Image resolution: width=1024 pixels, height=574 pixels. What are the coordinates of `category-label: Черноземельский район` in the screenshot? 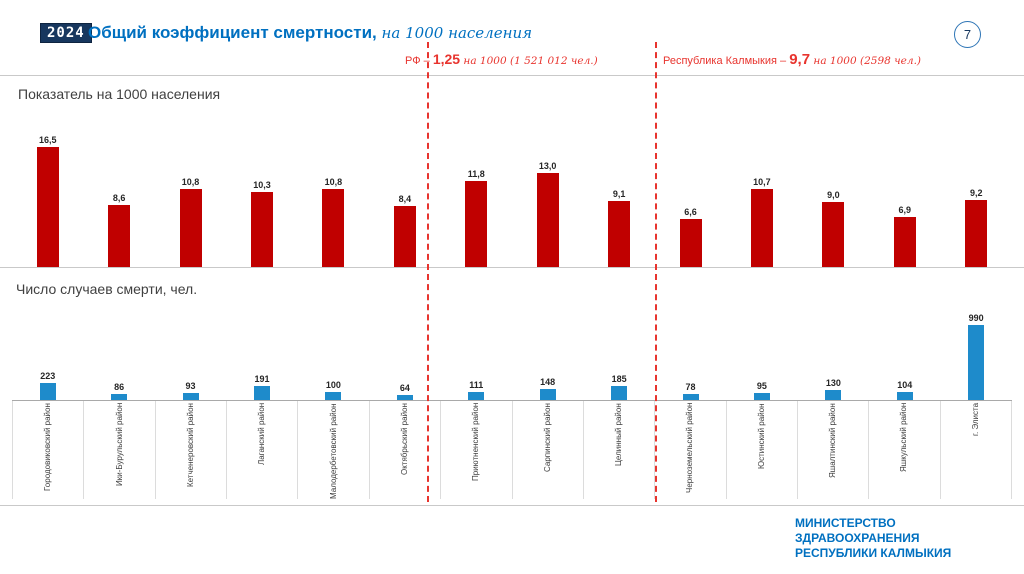 It's located at (690, 448).